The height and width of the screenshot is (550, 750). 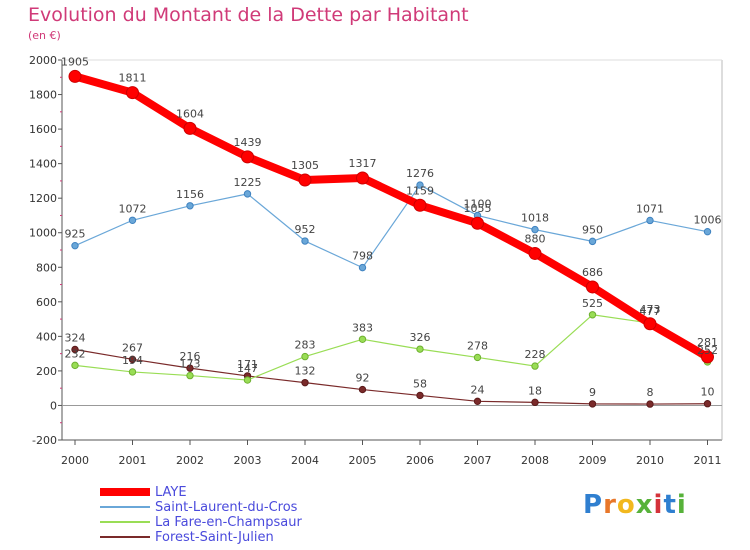 What do you see at coordinates (247, 368) in the screenshot?
I see `data-label: 147` at bounding box center [247, 368].